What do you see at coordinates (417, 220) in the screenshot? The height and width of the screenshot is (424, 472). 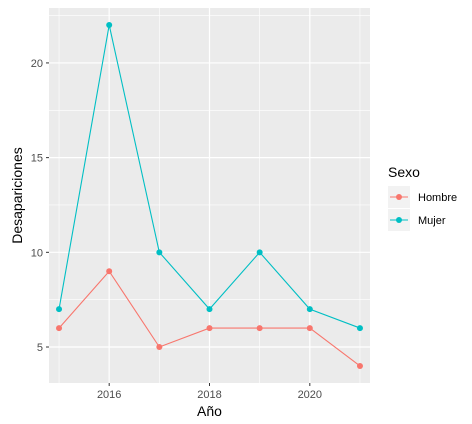 I see `legend-key-mujer: Mujer` at bounding box center [417, 220].